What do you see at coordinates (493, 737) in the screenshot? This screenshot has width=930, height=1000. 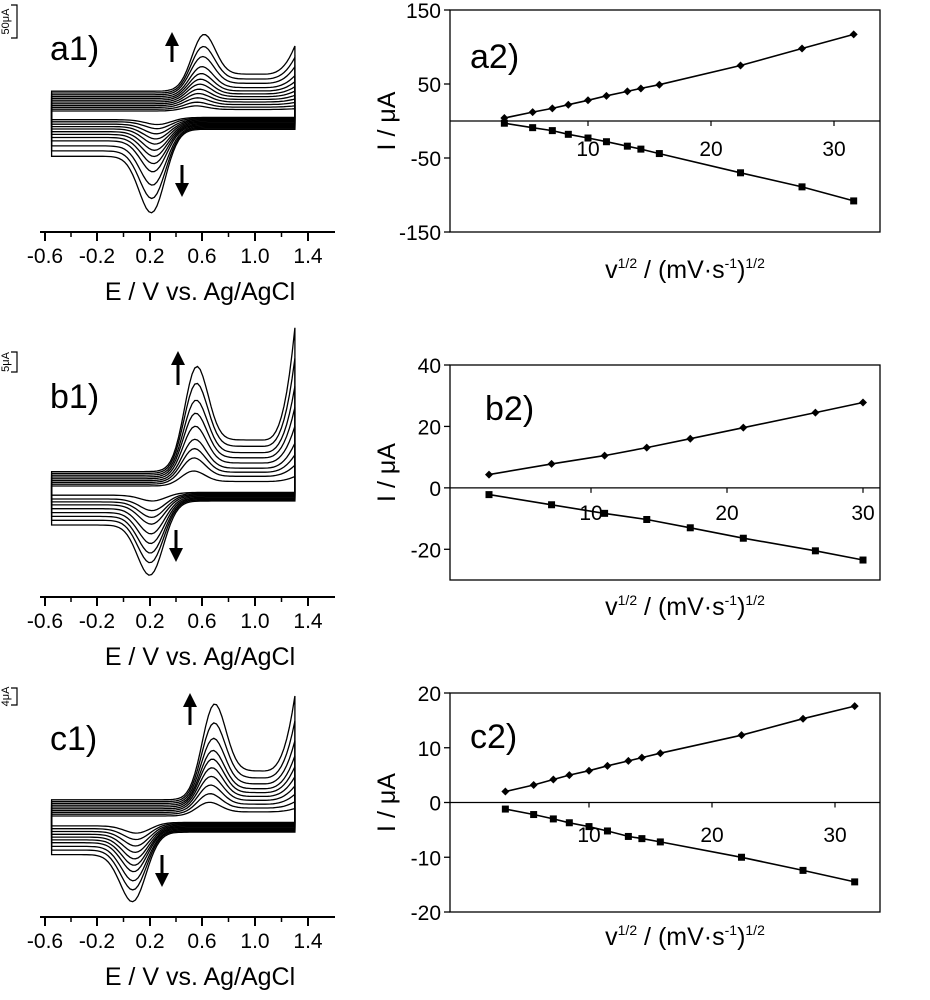 I see `panel-label: c2)` at bounding box center [493, 737].